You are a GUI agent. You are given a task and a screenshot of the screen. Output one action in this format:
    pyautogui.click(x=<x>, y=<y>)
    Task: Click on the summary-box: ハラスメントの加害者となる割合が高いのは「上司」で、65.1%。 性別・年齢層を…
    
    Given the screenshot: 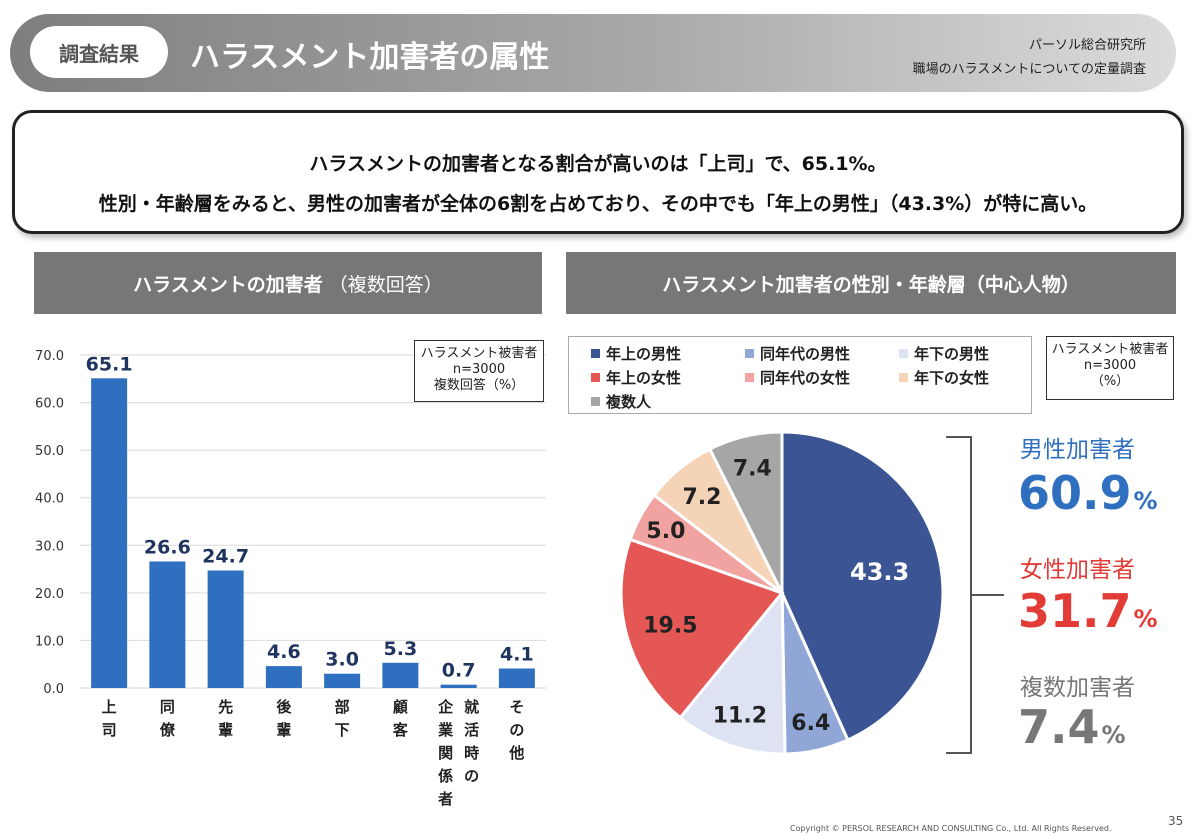 What is the action you would take?
    pyautogui.click(x=598, y=172)
    